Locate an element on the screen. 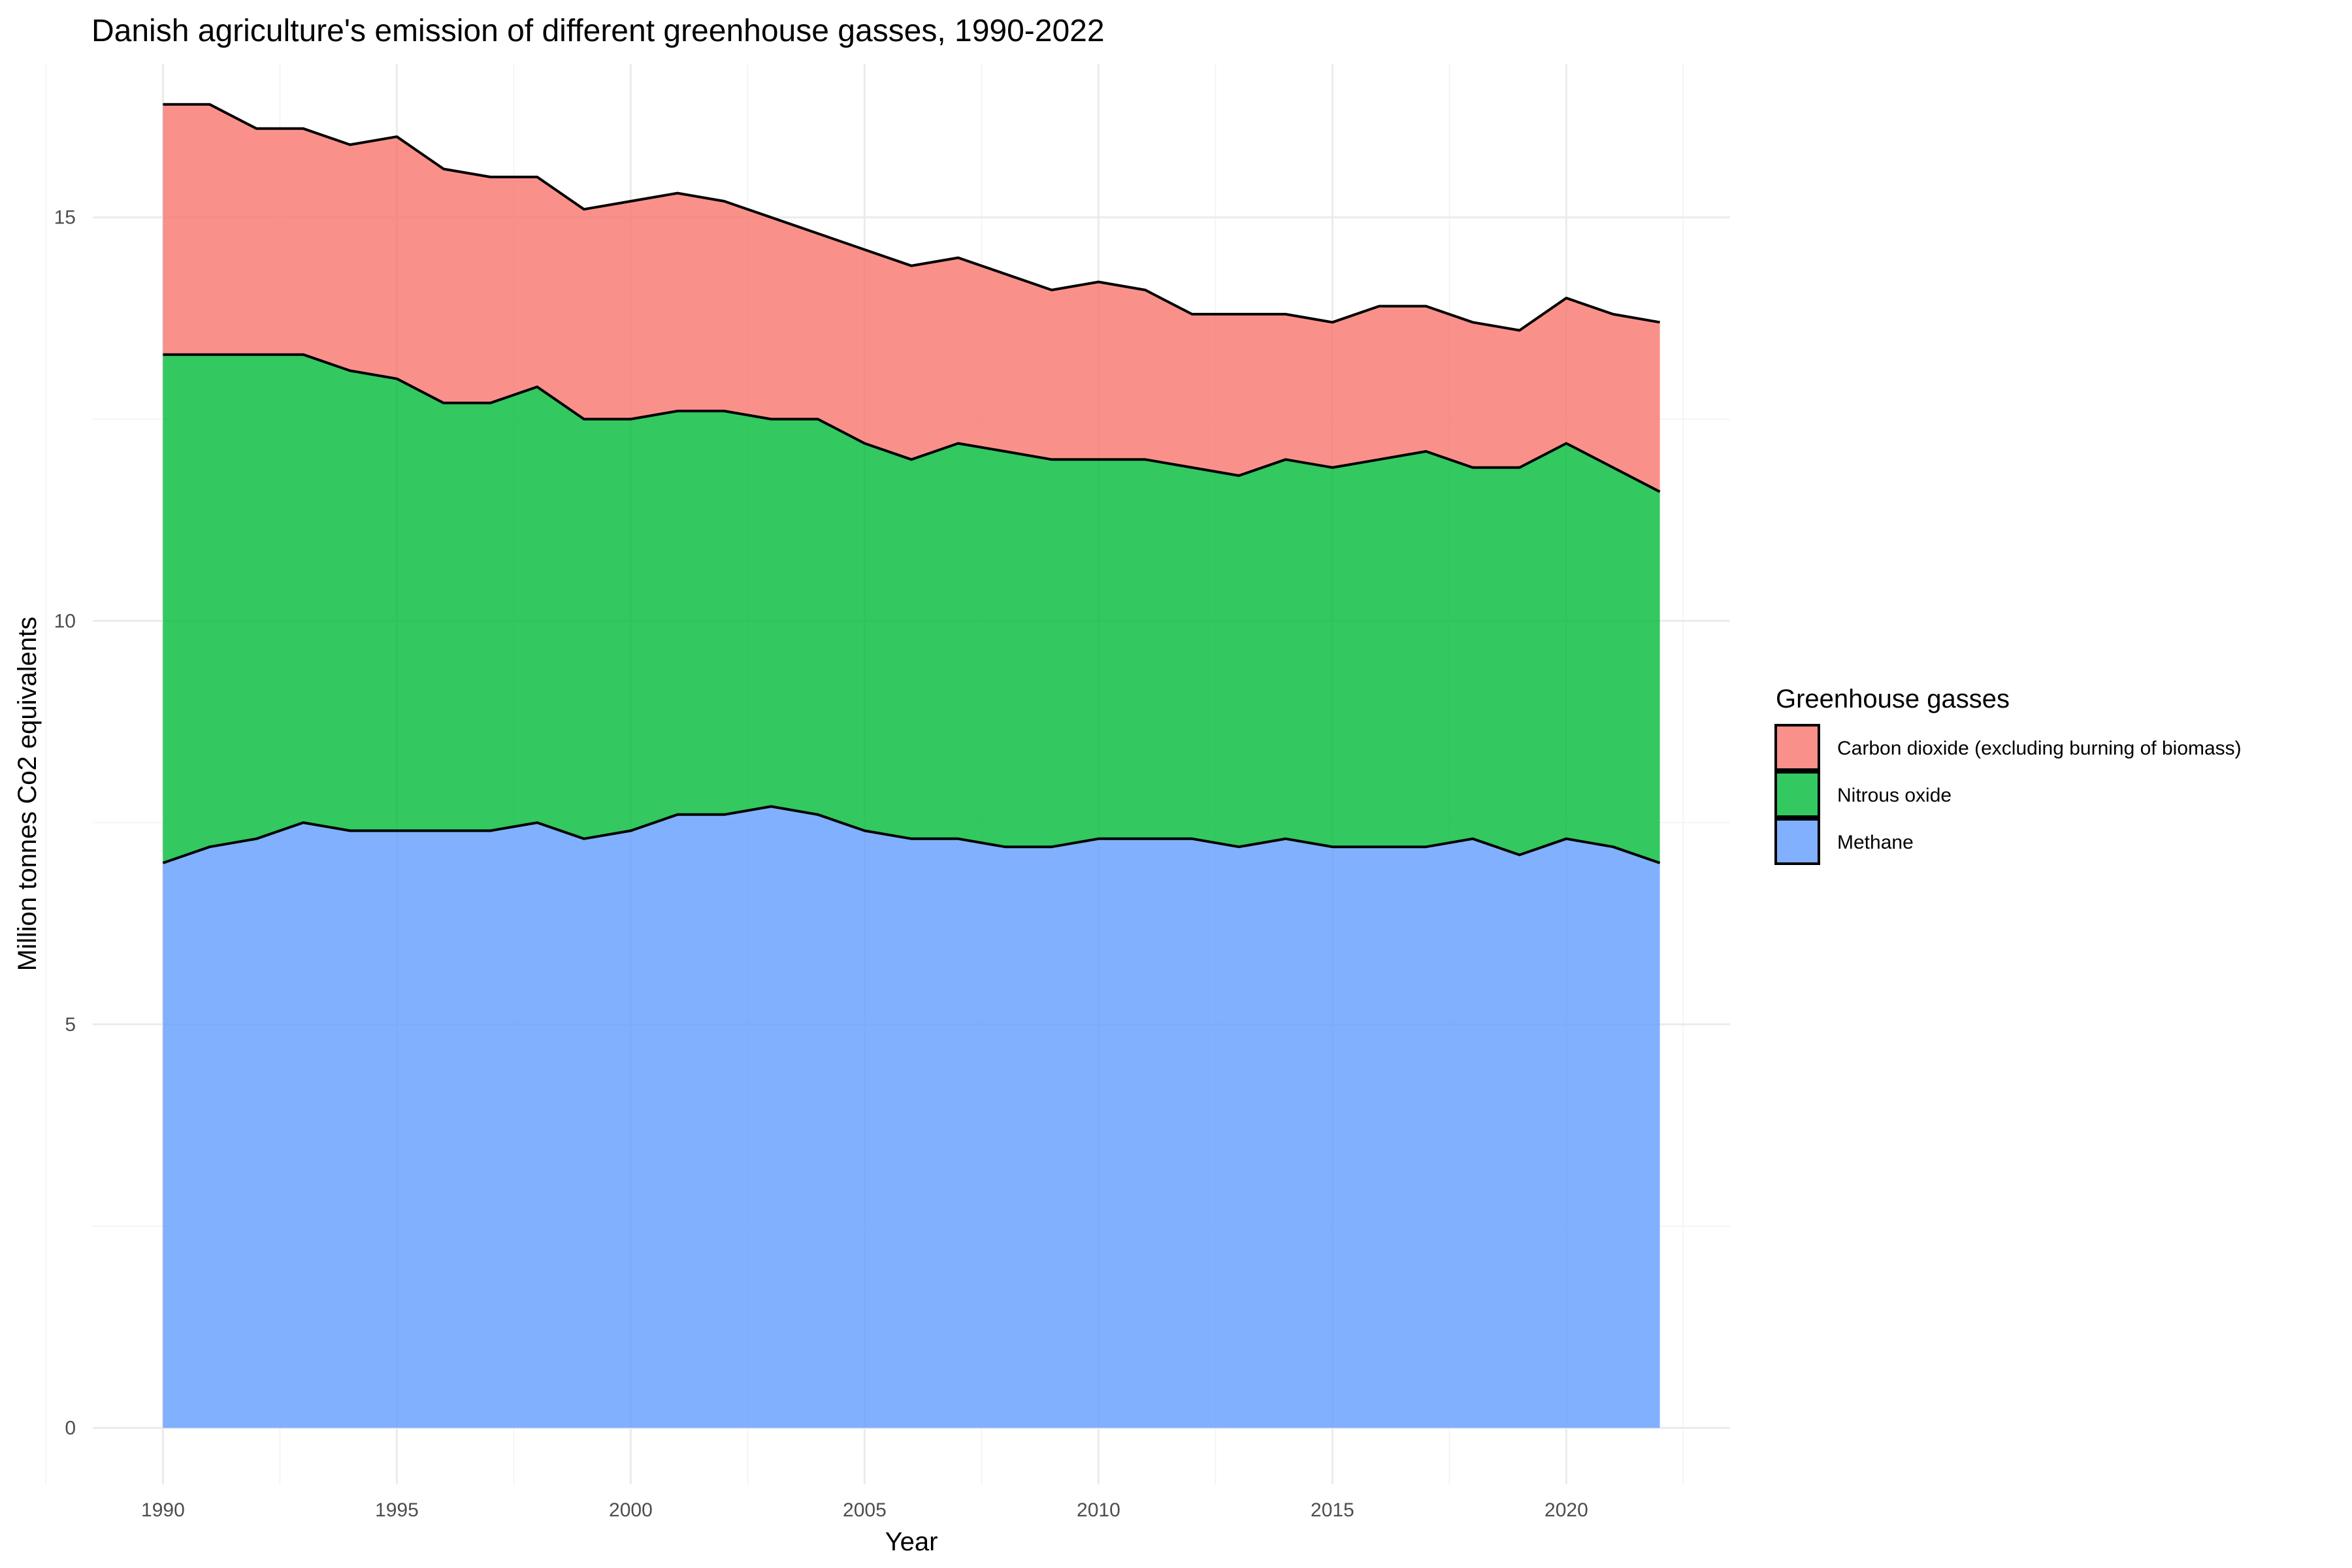  x-tick-label: 2005 is located at coordinates (865, 1510).